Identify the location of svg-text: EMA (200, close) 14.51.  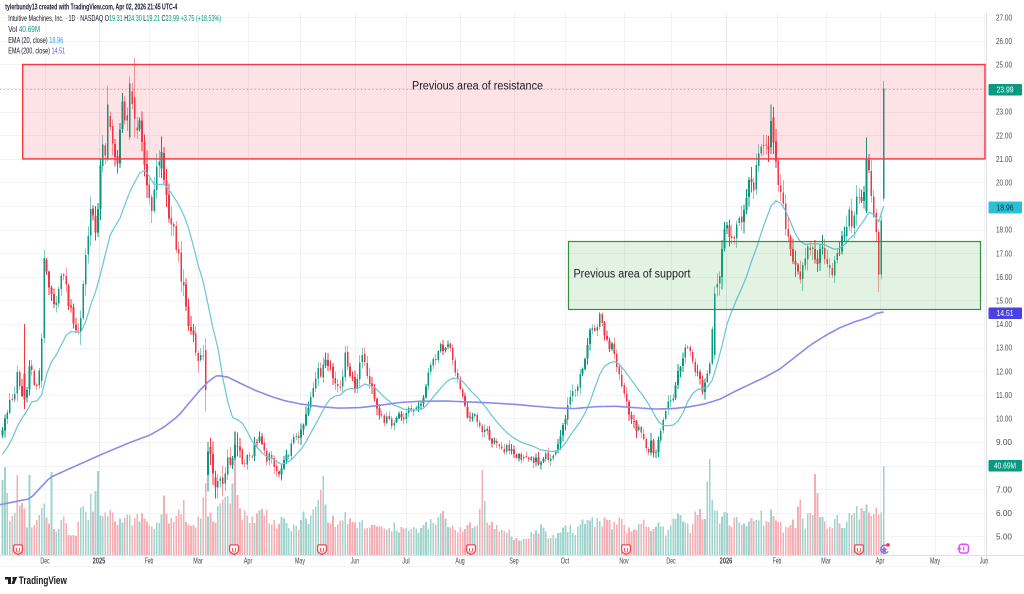
(36, 51).